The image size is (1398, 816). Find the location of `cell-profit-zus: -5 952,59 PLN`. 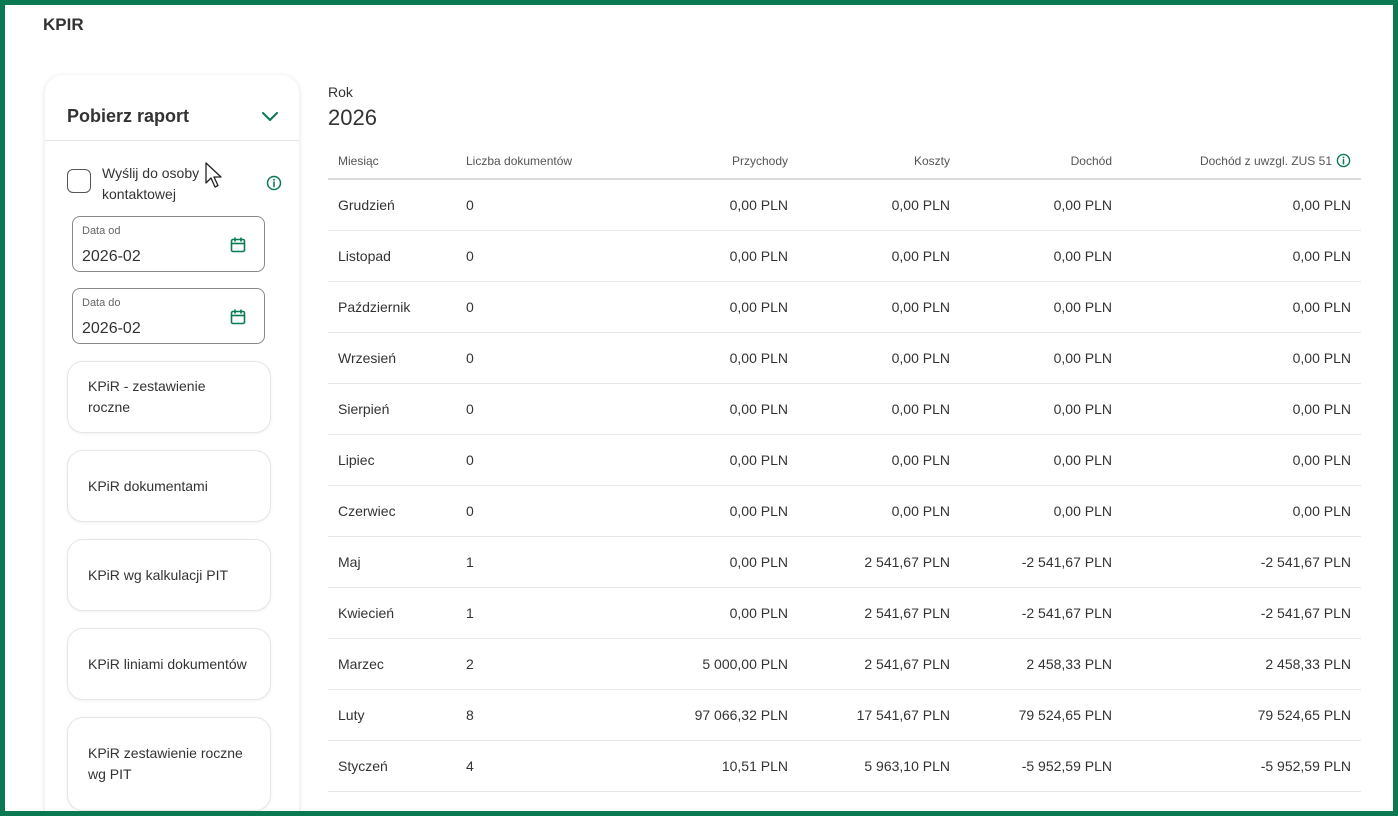

cell-profit-zus: -5 952,59 PLN is located at coordinates (1241, 766).